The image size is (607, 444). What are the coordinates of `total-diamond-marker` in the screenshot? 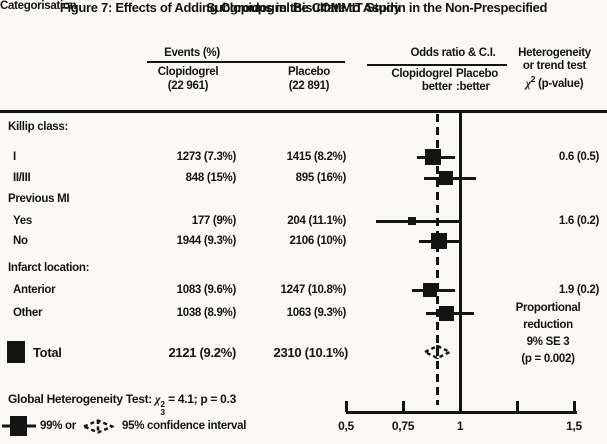 It's located at (437, 352).